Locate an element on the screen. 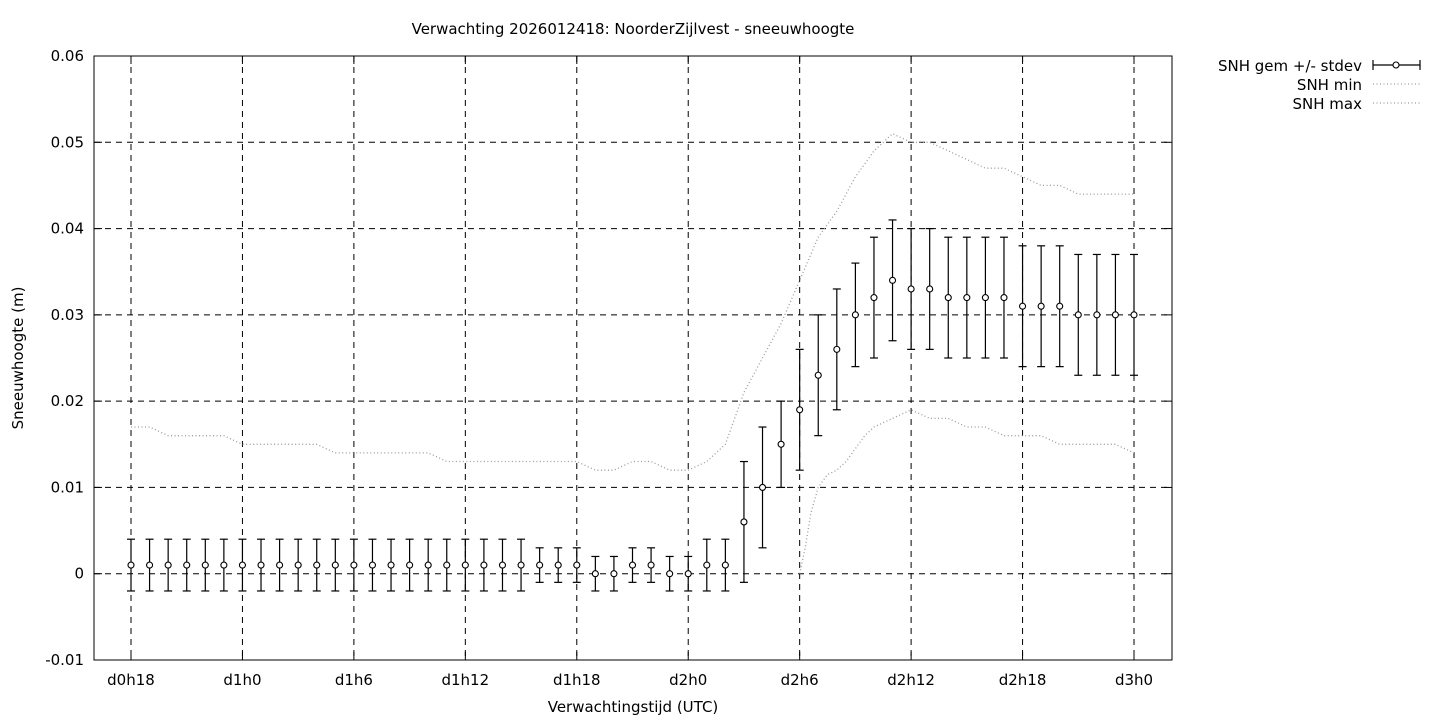 This screenshot has width=1440, height=720. x-tick-label-8: d2h18 is located at coordinates (1023, 680).